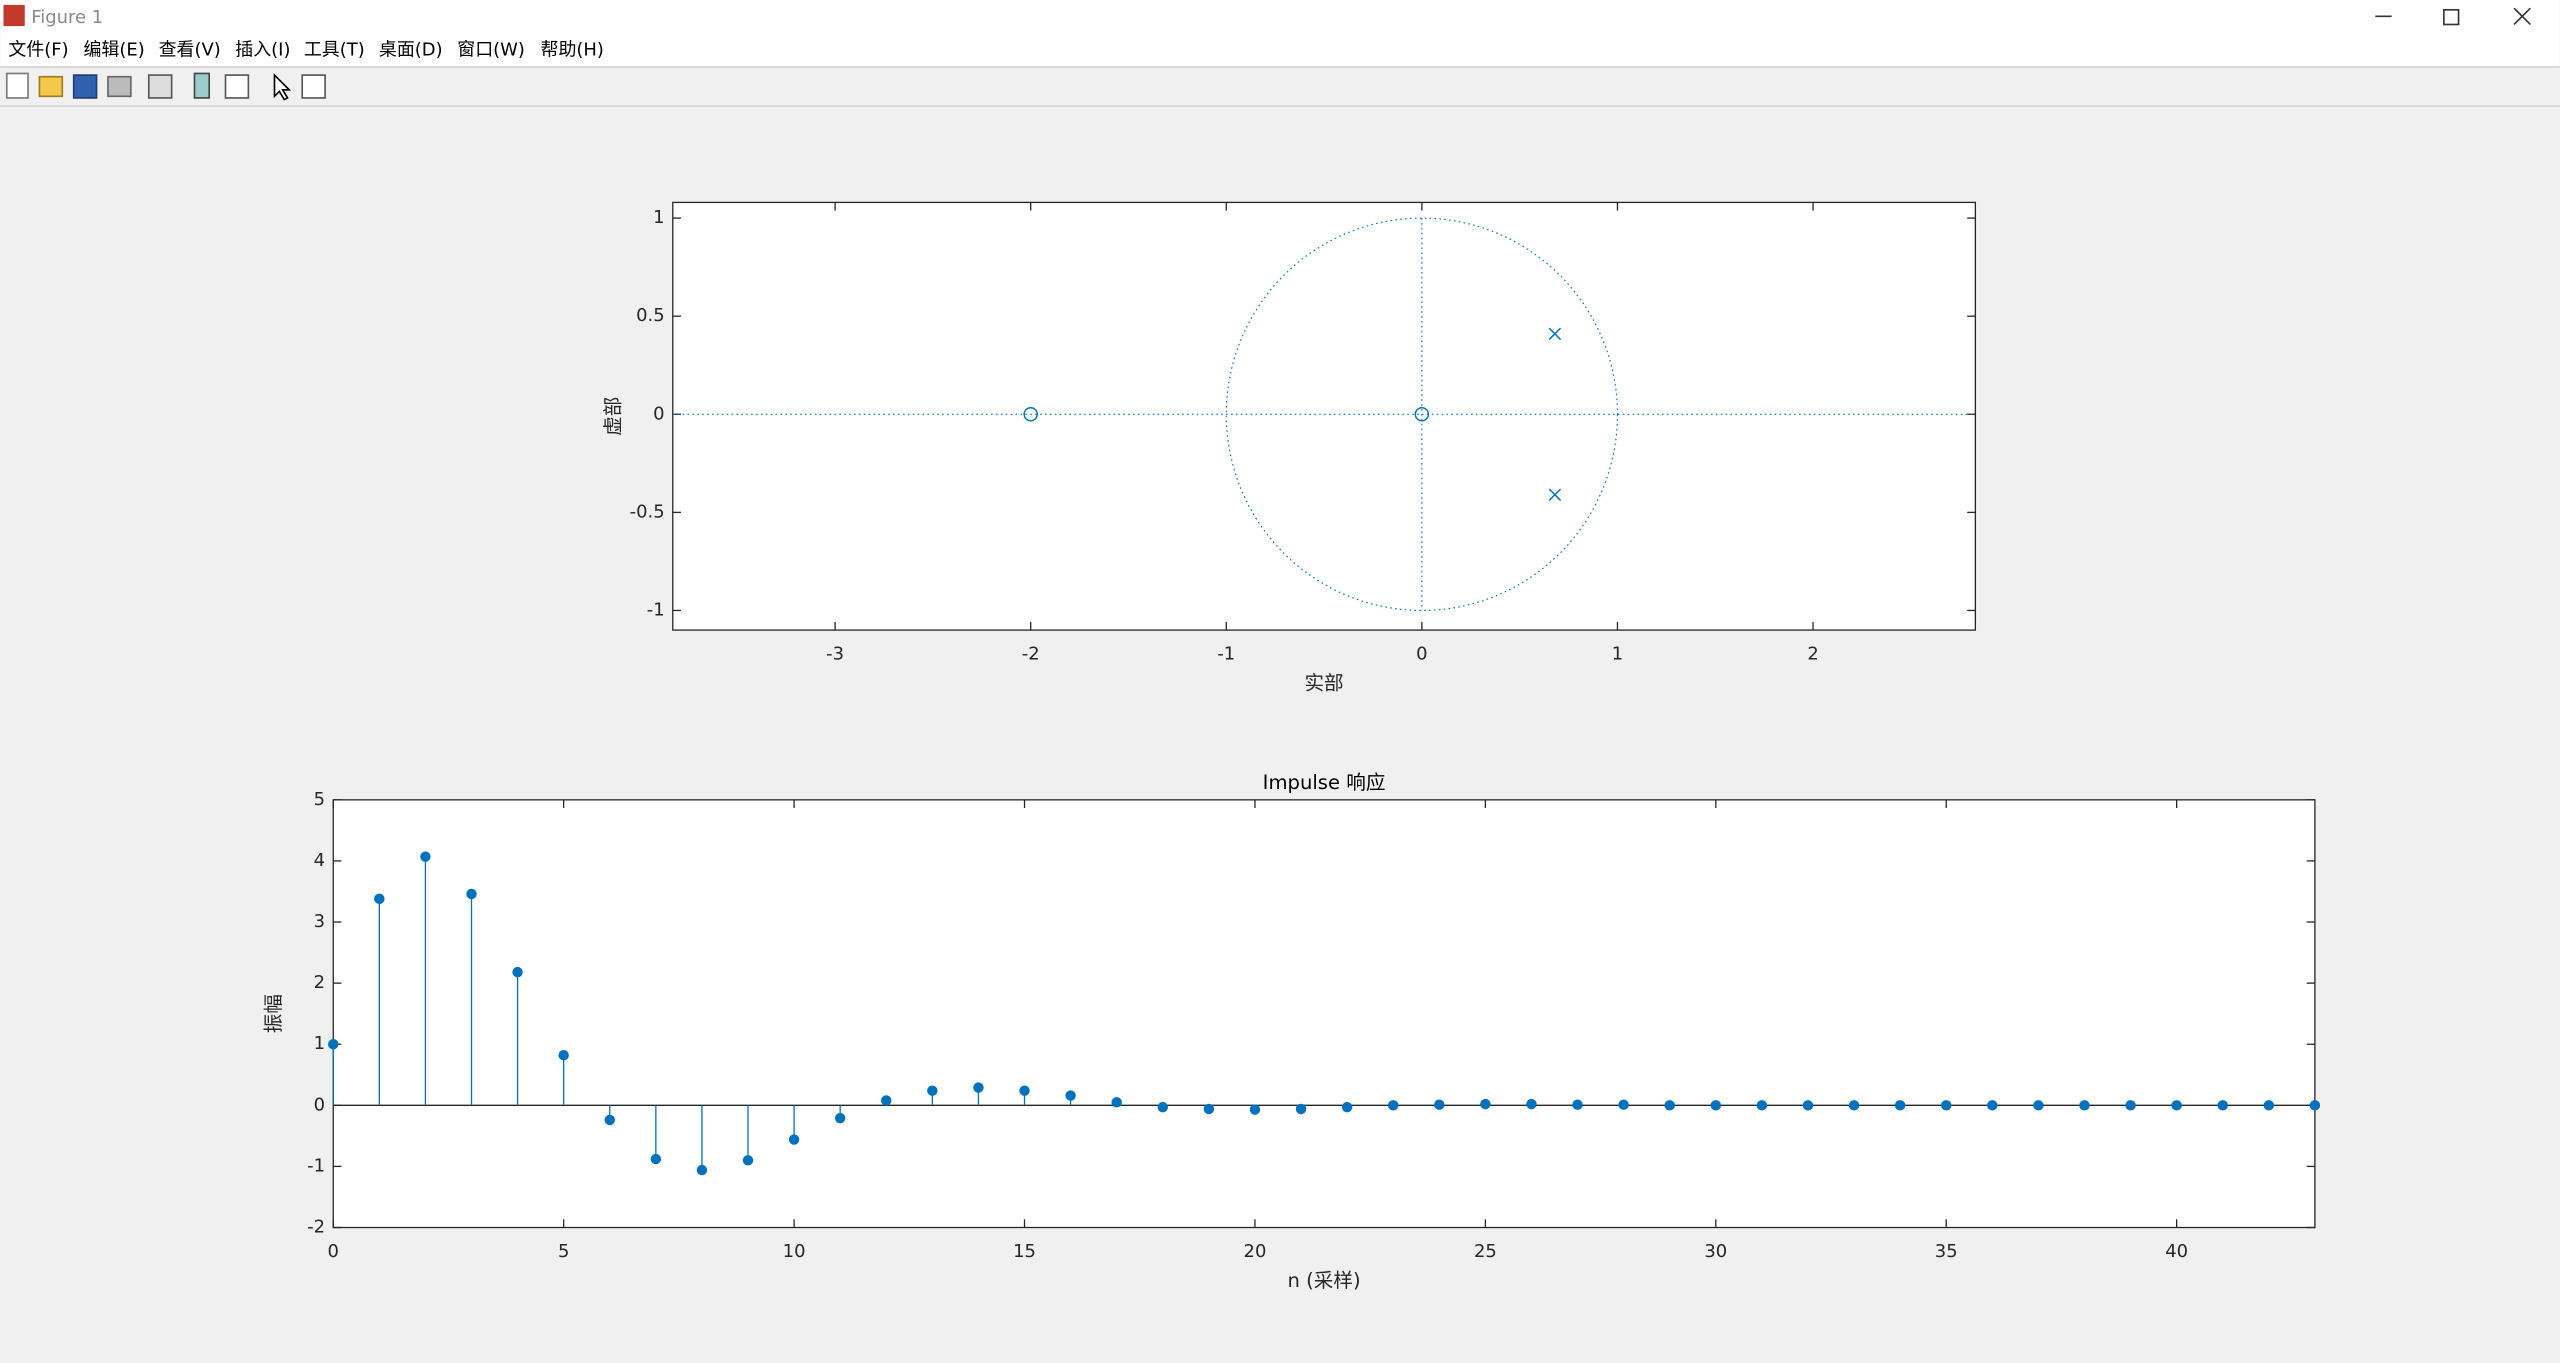 This screenshot has height=1363, width=2560. What do you see at coordinates (319, 860) in the screenshot?
I see `y-tick-label: 4` at bounding box center [319, 860].